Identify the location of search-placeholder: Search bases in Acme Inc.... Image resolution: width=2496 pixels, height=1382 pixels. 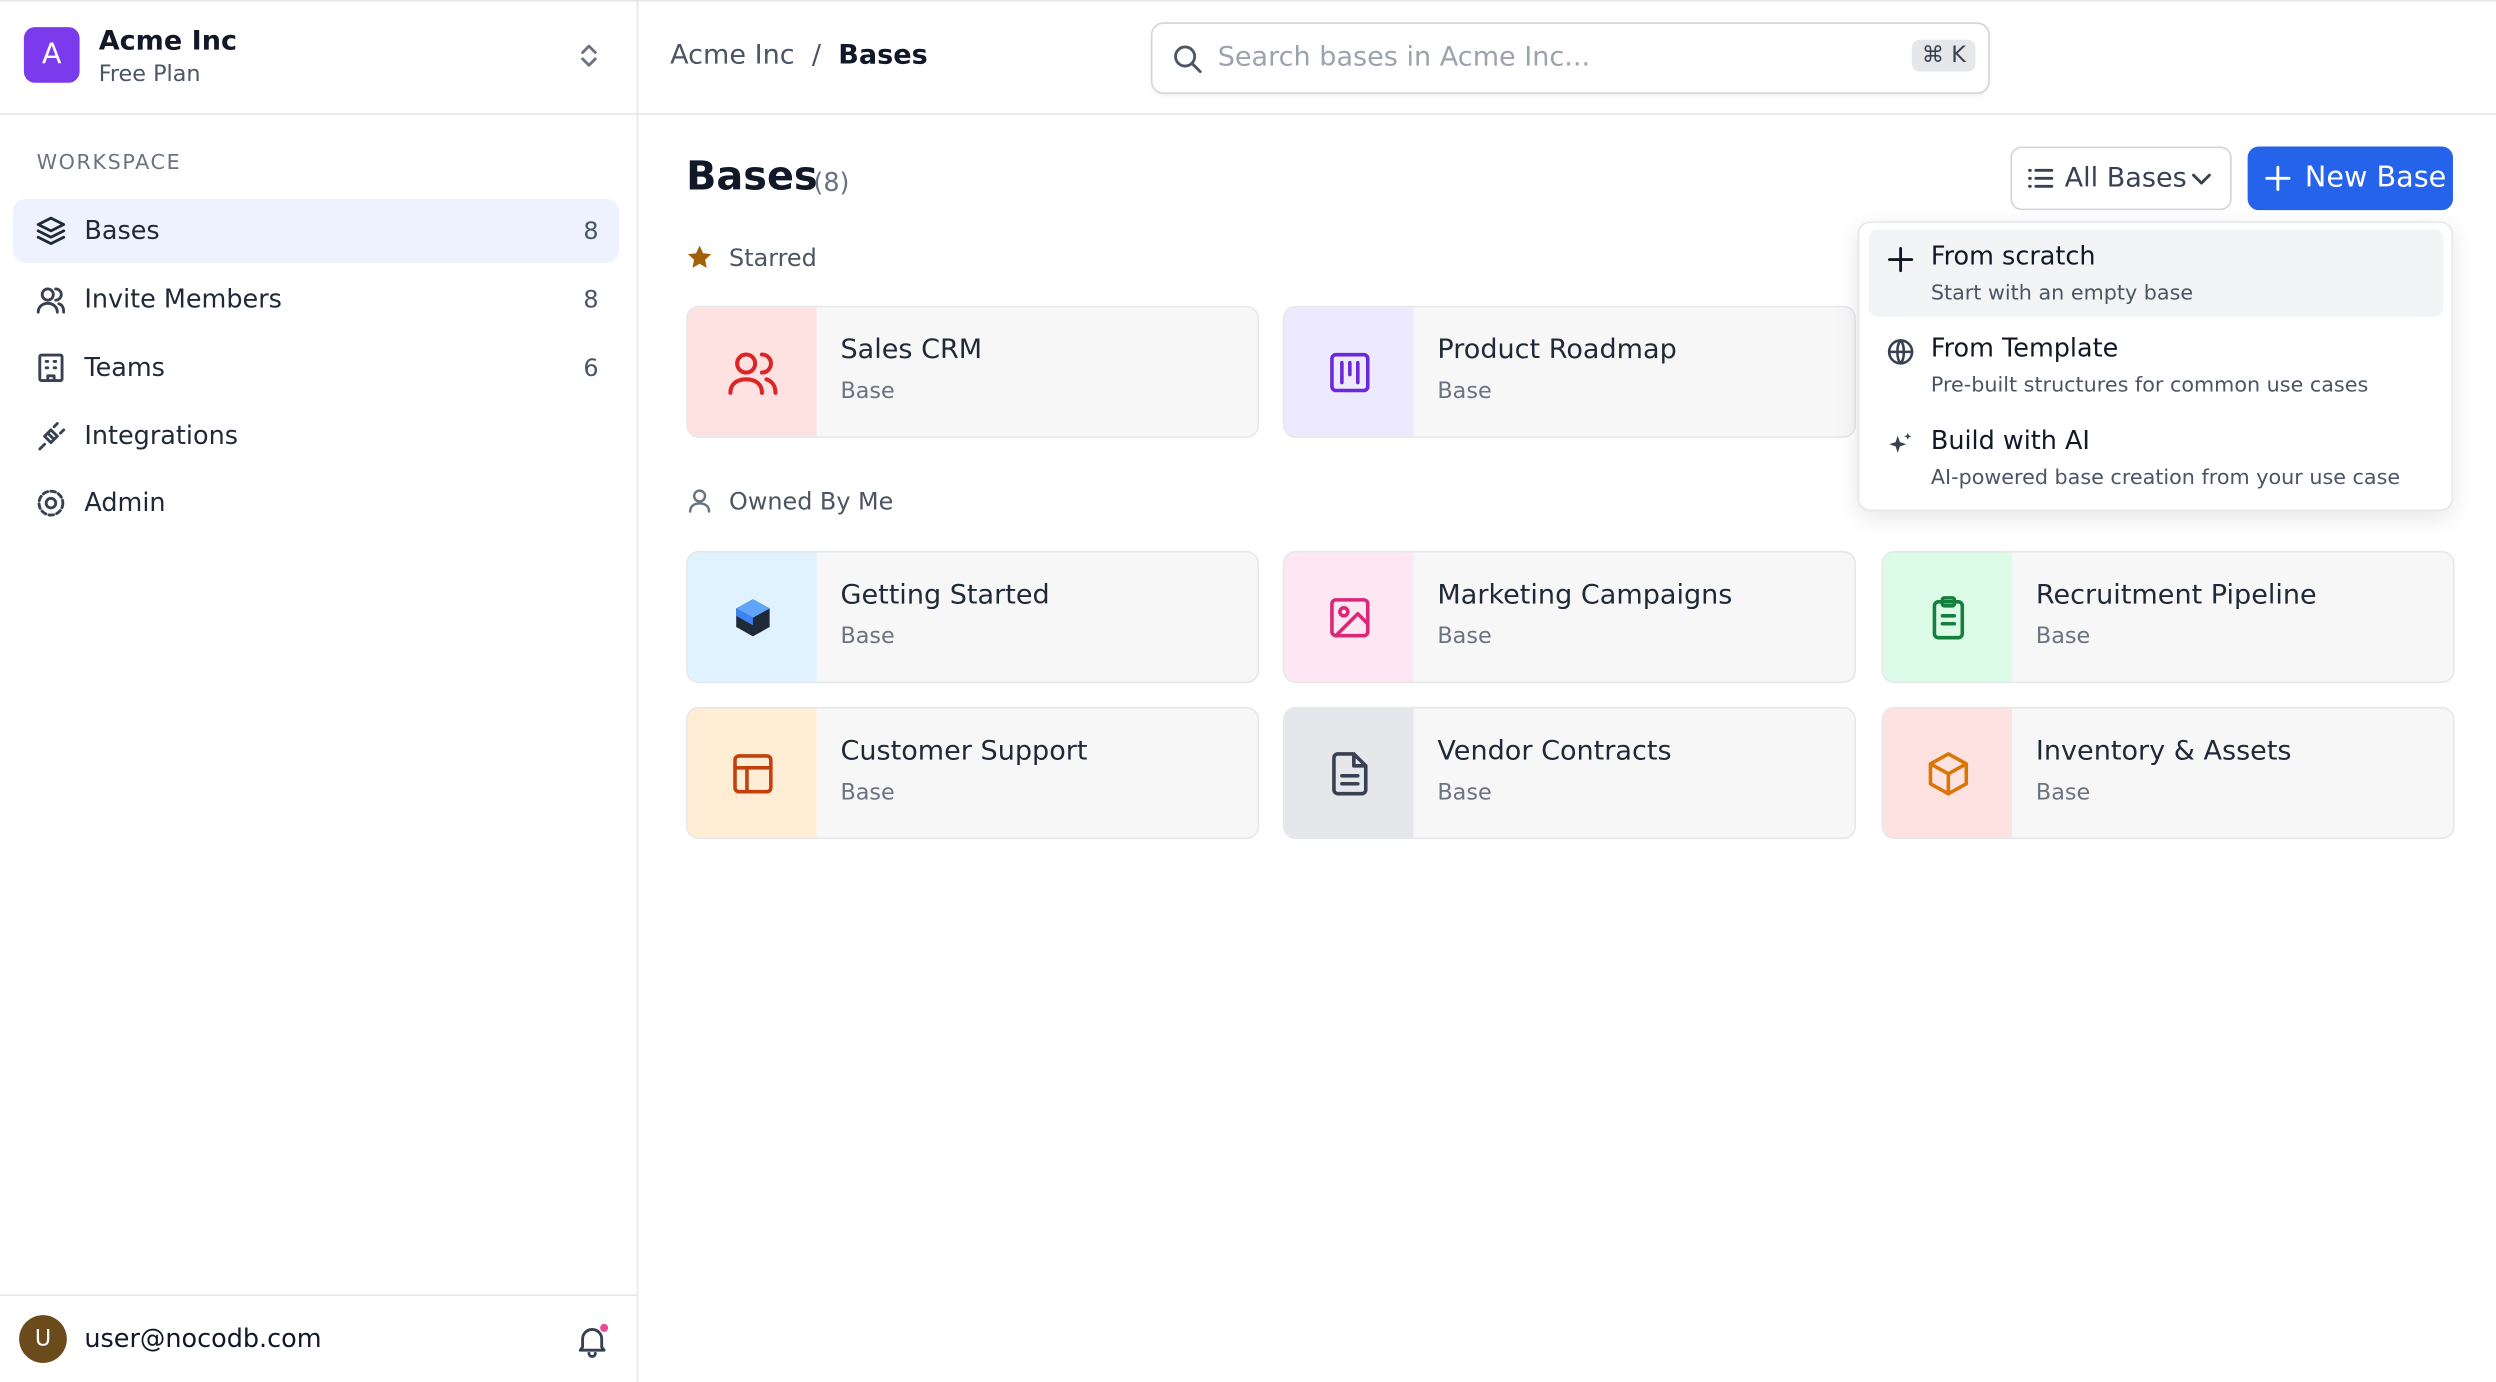
(1404, 57).